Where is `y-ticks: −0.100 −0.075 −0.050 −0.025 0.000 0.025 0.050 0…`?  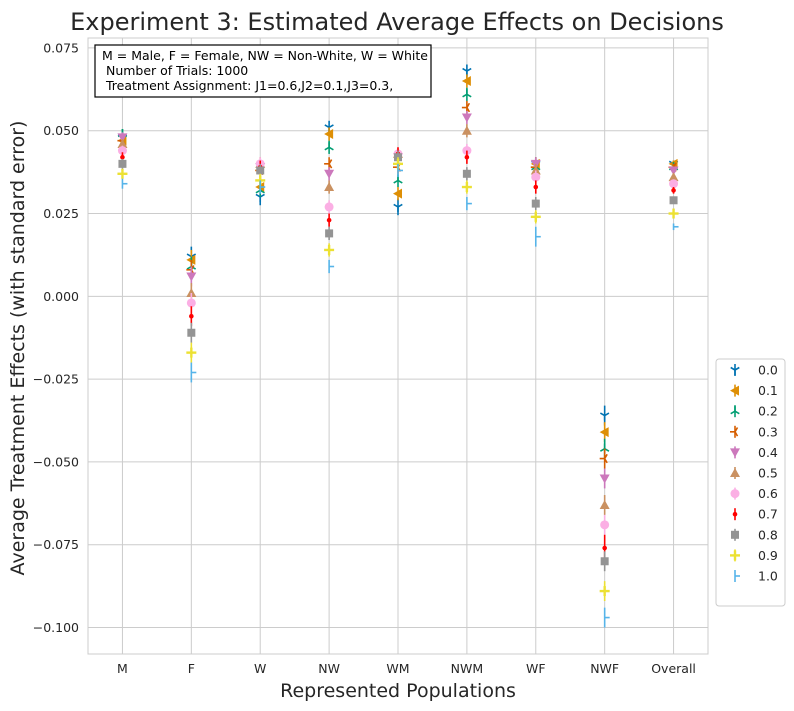 y-ticks: −0.100 −0.075 −0.050 −0.025 0.000 0.025 0.050 0… is located at coordinates (56, 337).